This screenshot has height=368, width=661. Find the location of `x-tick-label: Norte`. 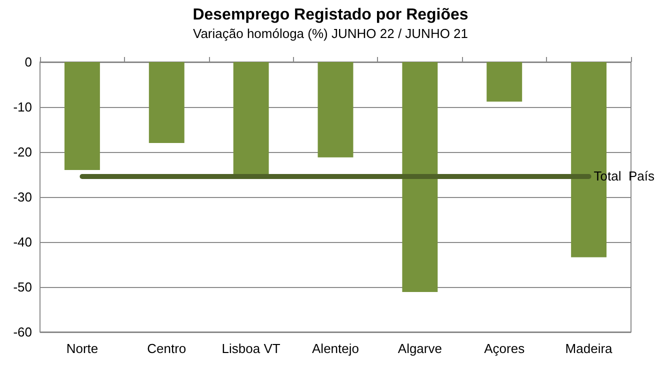

x-tick-label: Norte is located at coordinates (82, 348).